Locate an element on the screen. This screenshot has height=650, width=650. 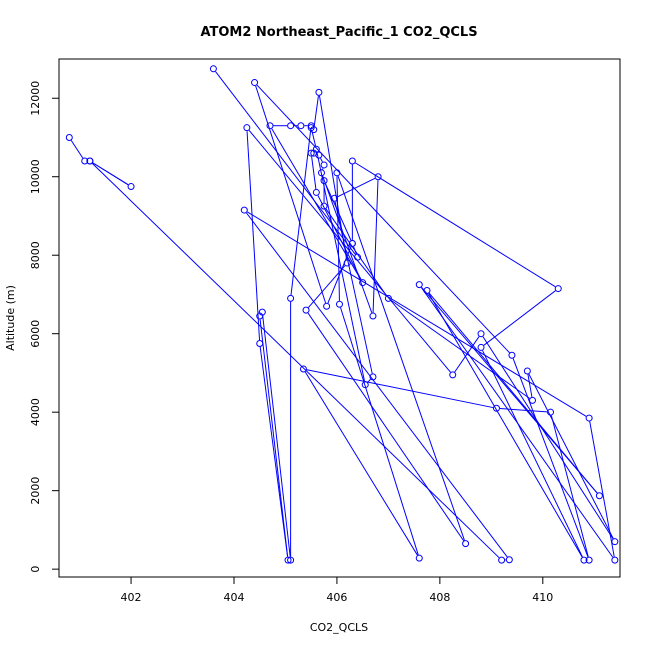
x-tick-label: 402 is located at coordinates (131, 597).